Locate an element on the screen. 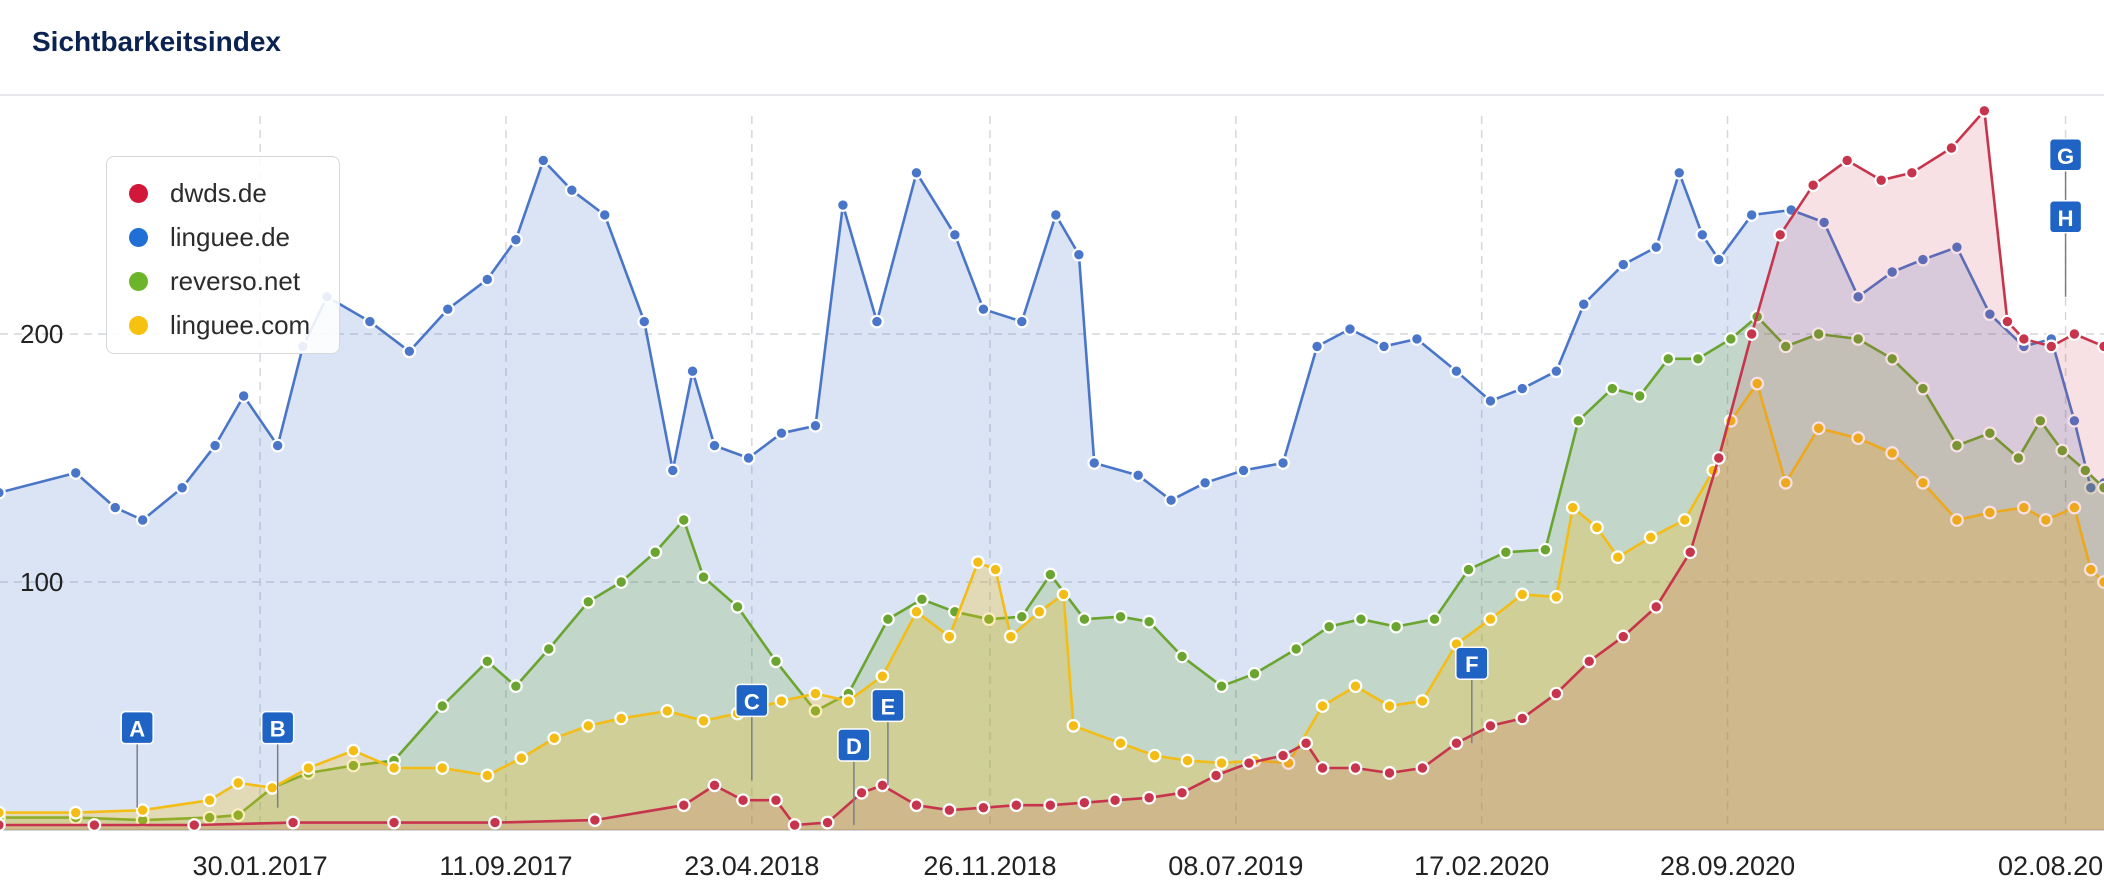 The image size is (2104, 896). legend-item-linguee-de: linguee.de is located at coordinates (234, 237).